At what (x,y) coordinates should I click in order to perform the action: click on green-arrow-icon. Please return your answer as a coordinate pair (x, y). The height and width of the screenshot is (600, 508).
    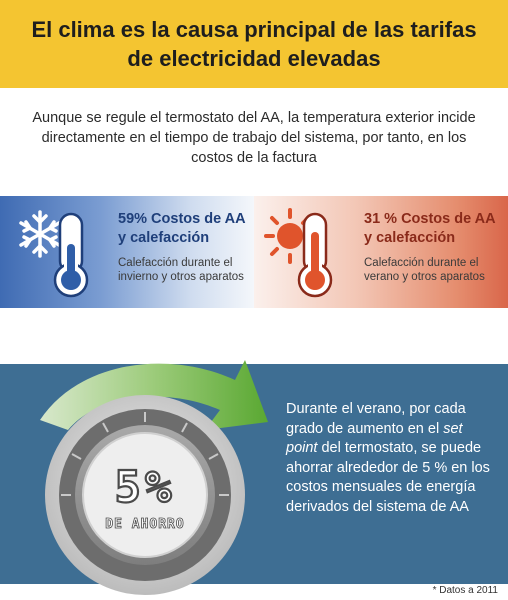
    Looking at the image, I should click on (154, 395).